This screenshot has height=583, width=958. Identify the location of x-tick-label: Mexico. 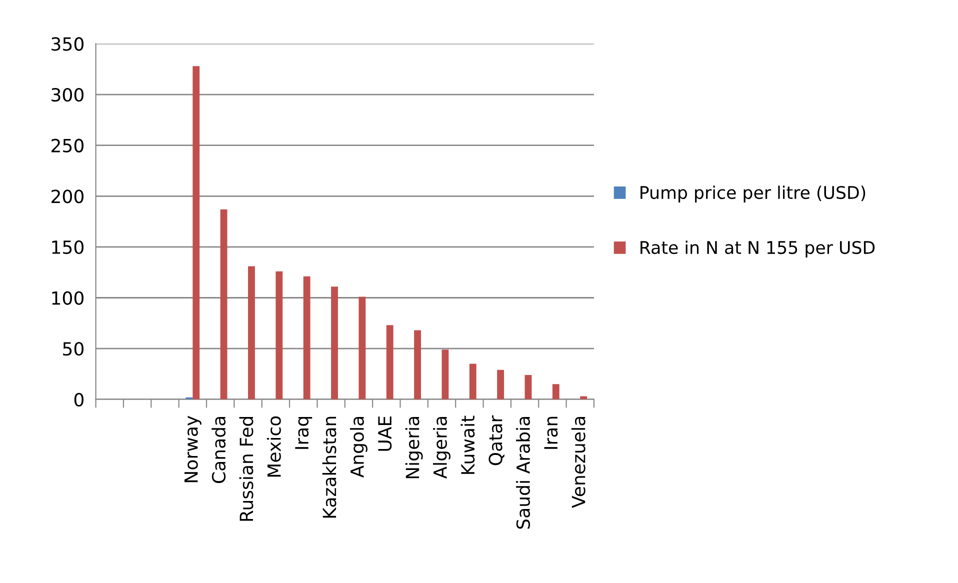
(273, 446).